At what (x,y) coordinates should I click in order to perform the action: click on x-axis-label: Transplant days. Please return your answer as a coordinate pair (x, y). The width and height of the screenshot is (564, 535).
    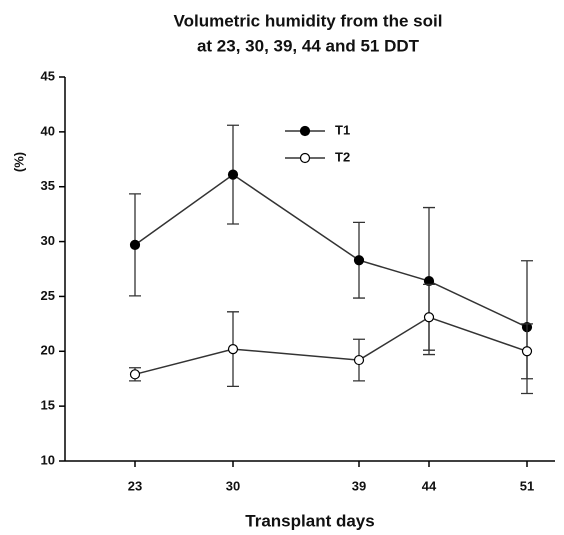
    Looking at the image, I should click on (309, 520).